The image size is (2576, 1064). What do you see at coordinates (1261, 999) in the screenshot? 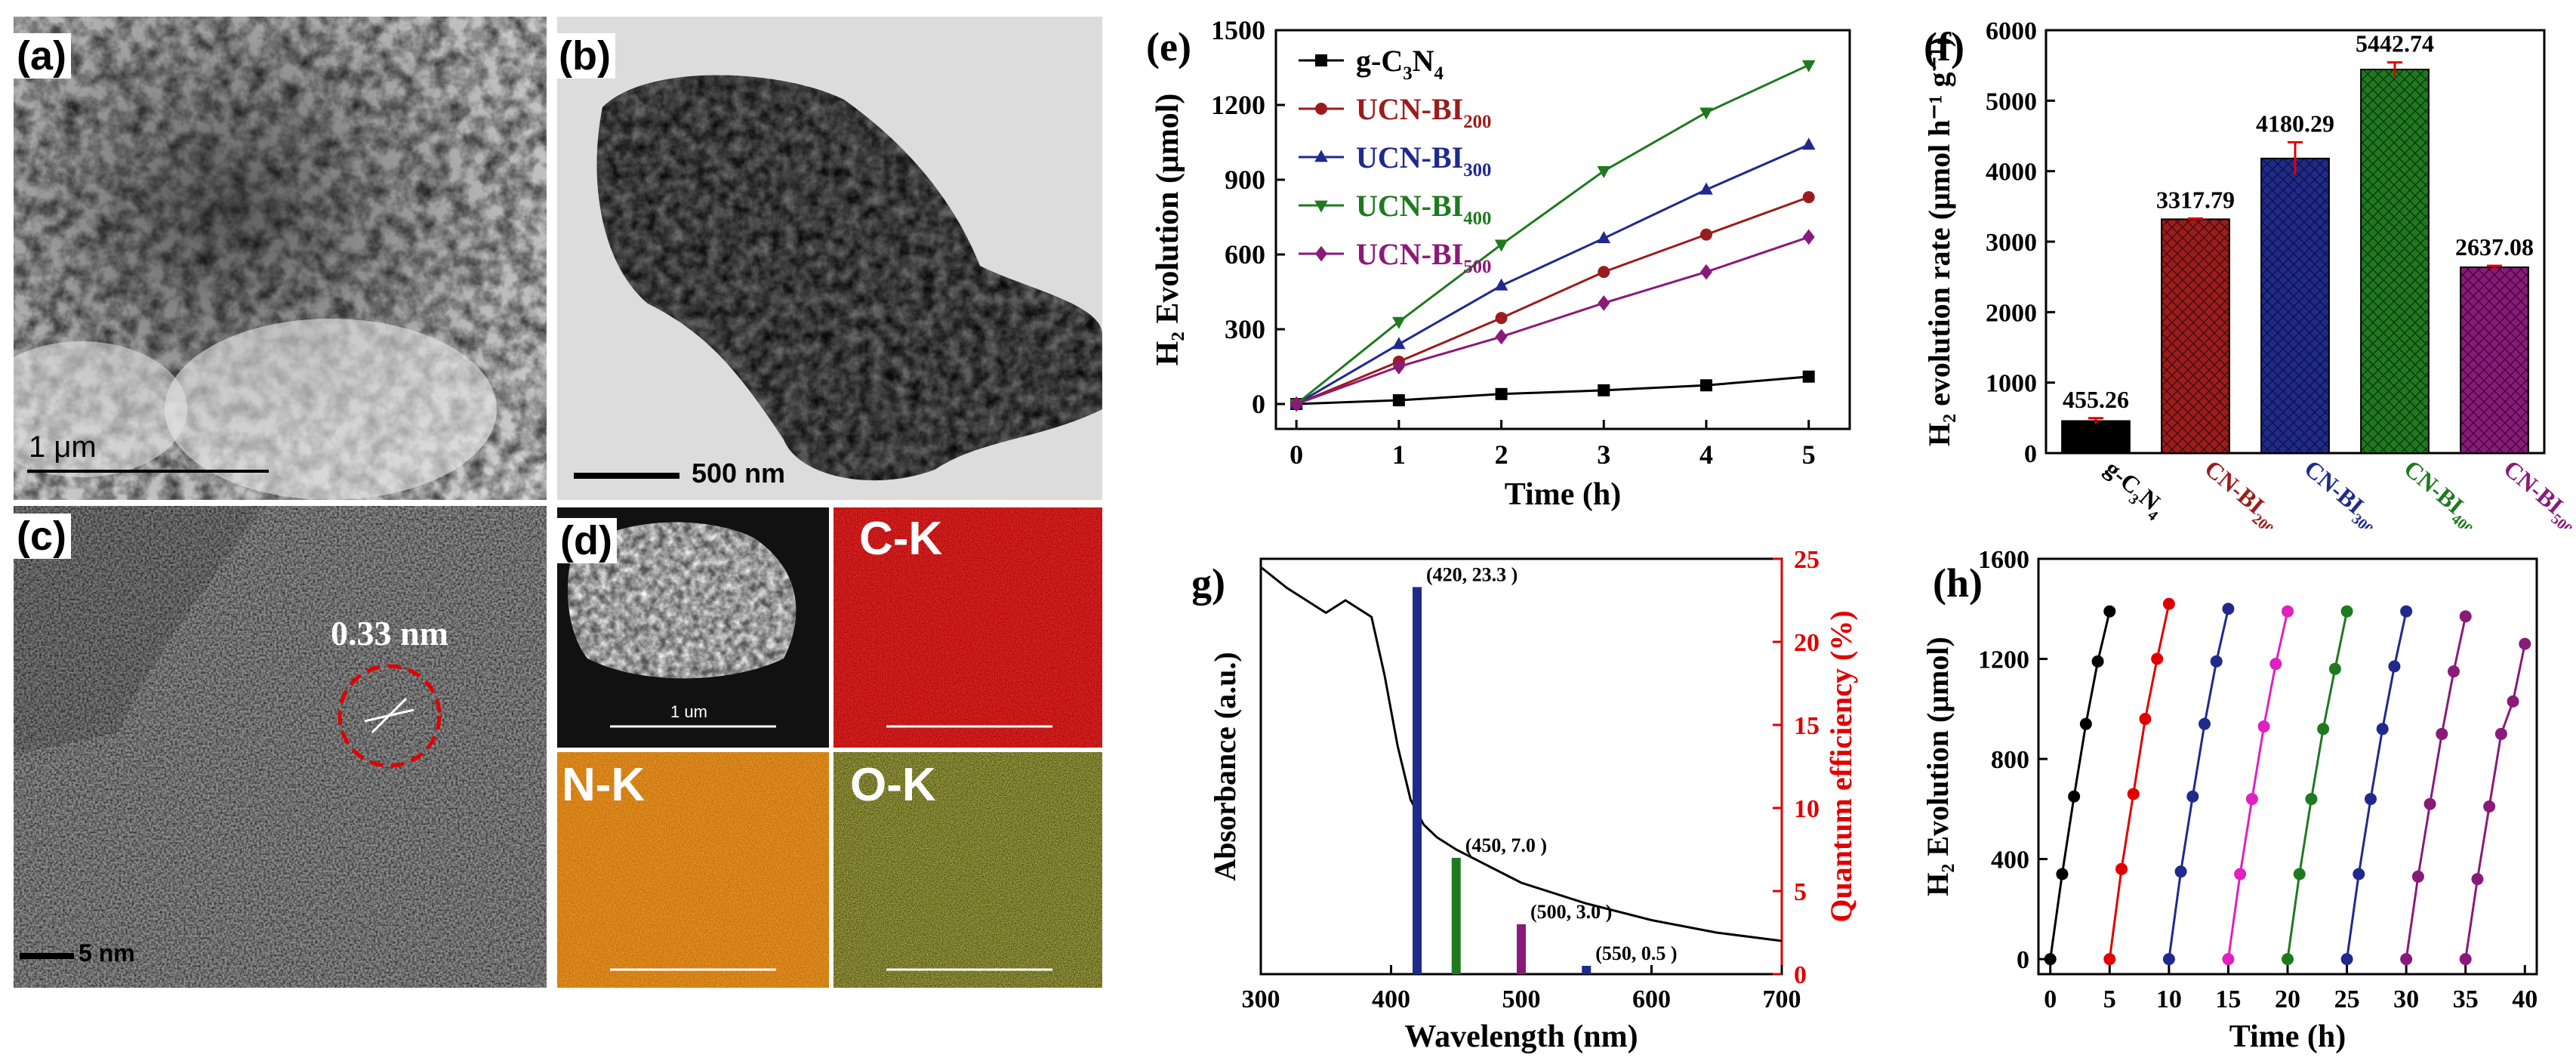
I see `chart-g-xtick-label: 300` at bounding box center [1261, 999].